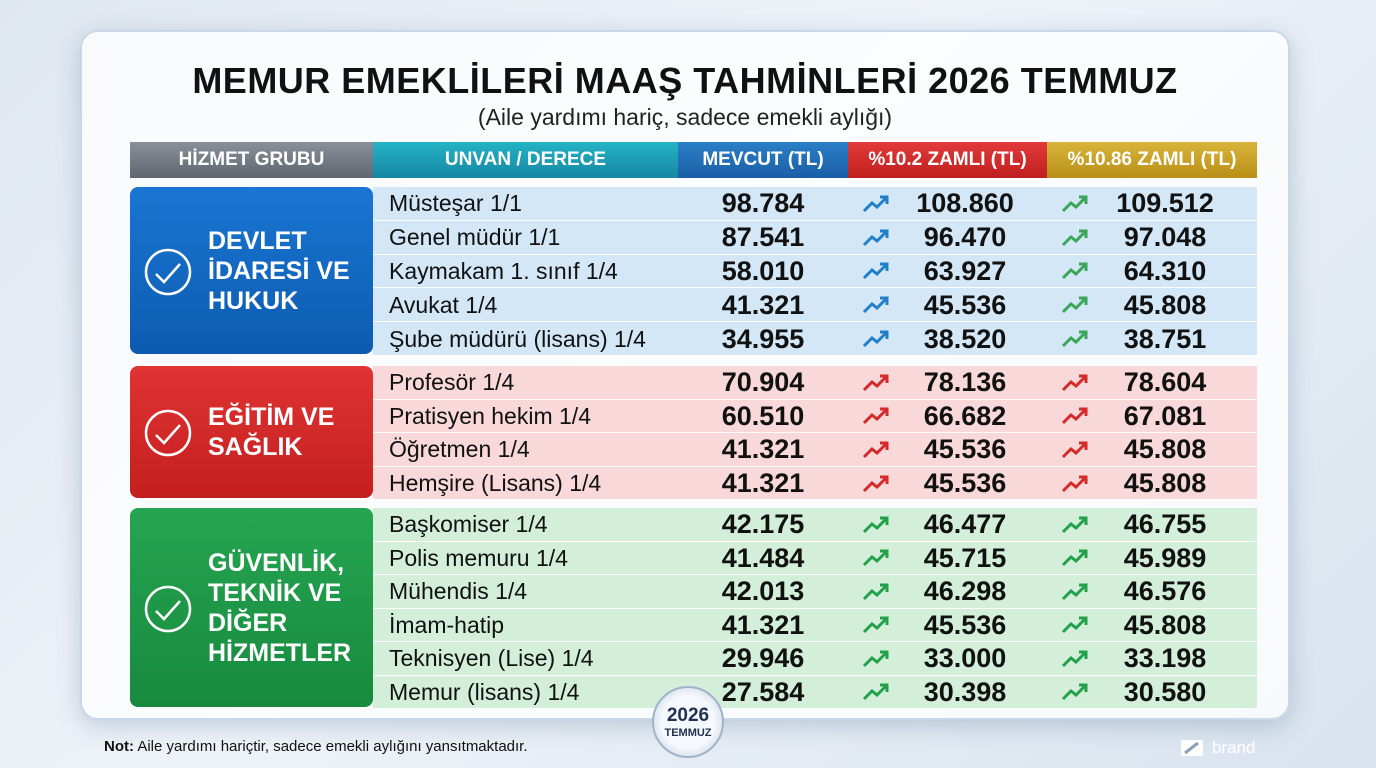 Image resolution: width=1376 pixels, height=768 pixels. Describe the element at coordinates (279, 270) in the screenshot. I see `group-name: DEVLET İDARESİ VE HUKUK` at that location.